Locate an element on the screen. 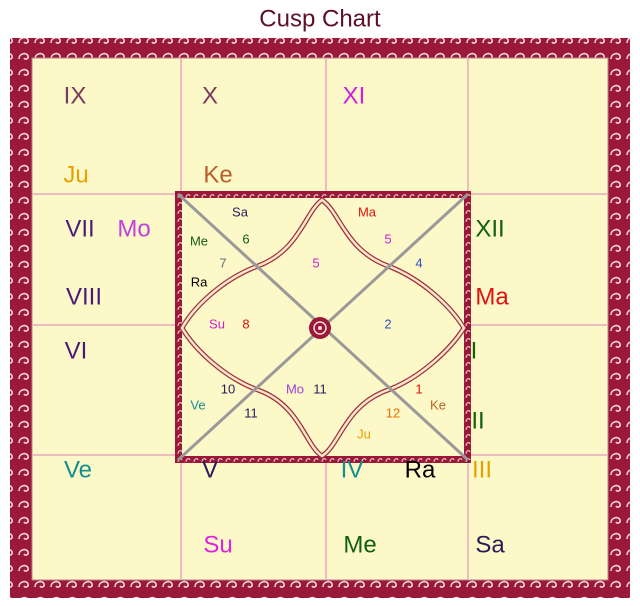 Image resolution: width=640 pixels, height=606 pixels. inner-label: Sa is located at coordinates (240, 211).